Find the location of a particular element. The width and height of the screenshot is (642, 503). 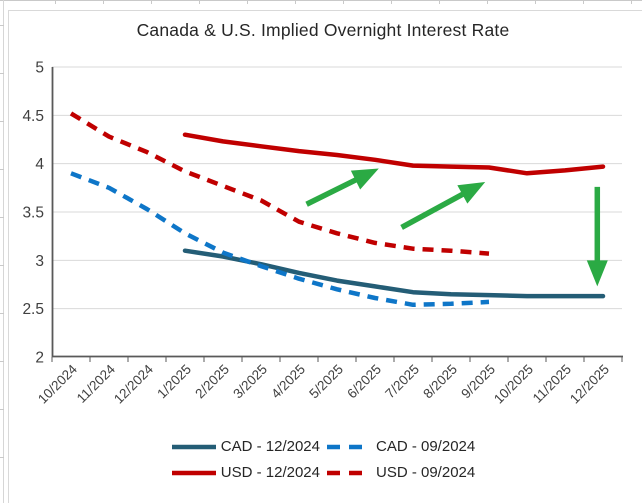

x-axis-label: 11/2025 is located at coordinates (552, 384).